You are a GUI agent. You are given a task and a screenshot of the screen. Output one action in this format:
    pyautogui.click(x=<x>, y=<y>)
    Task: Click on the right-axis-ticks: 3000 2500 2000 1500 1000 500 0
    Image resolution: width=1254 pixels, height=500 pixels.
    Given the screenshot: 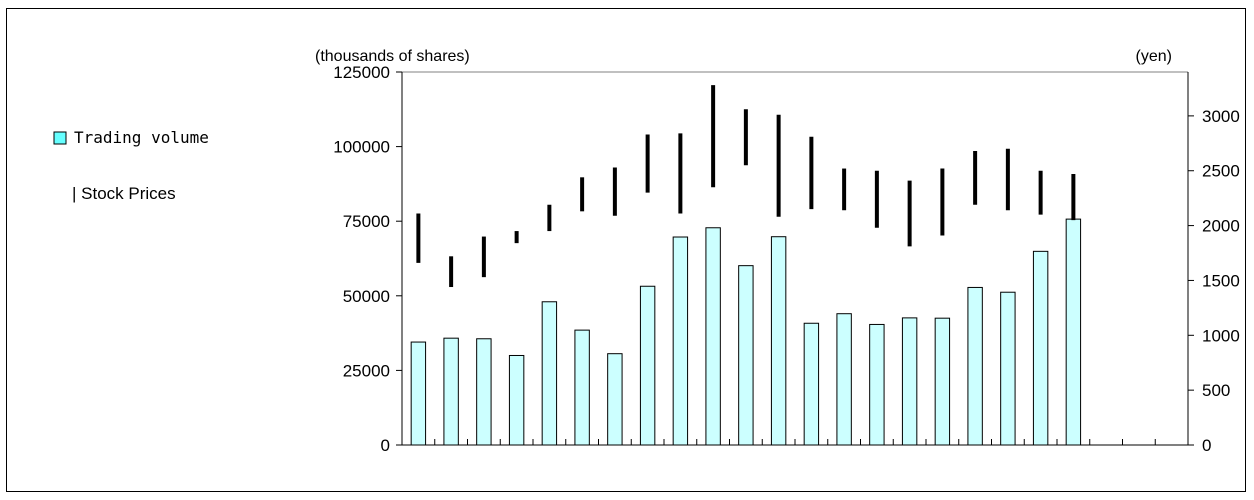 What is the action you would take?
    pyautogui.click(x=1214, y=281)
    